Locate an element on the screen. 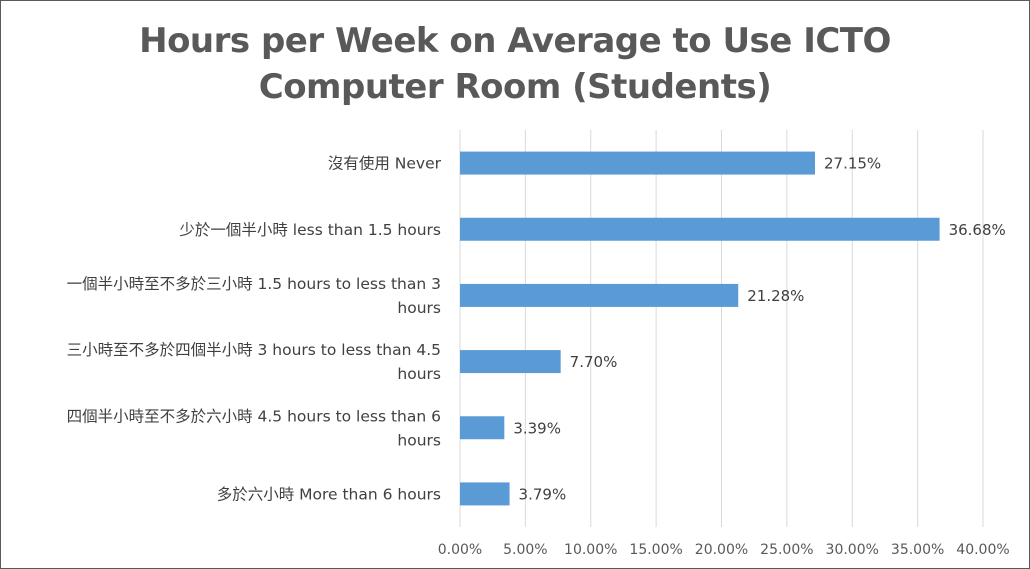  category-label-line: 四個半小時至不多於六小時 4.5 hours to less than 6 is located at coordinates (254, 416).